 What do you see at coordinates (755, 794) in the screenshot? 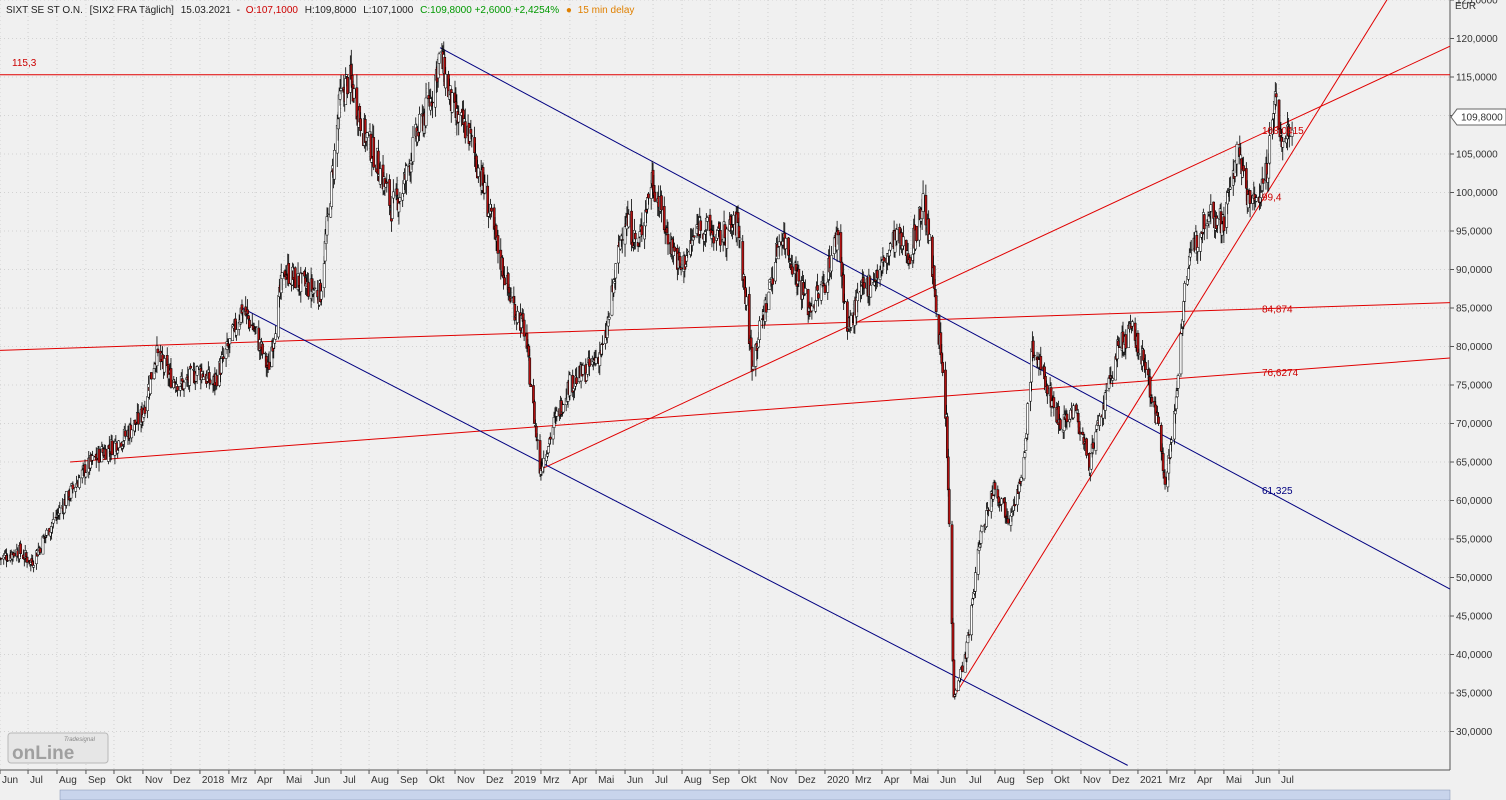
I see `navigator-bar` at bounding box center [755, 794].